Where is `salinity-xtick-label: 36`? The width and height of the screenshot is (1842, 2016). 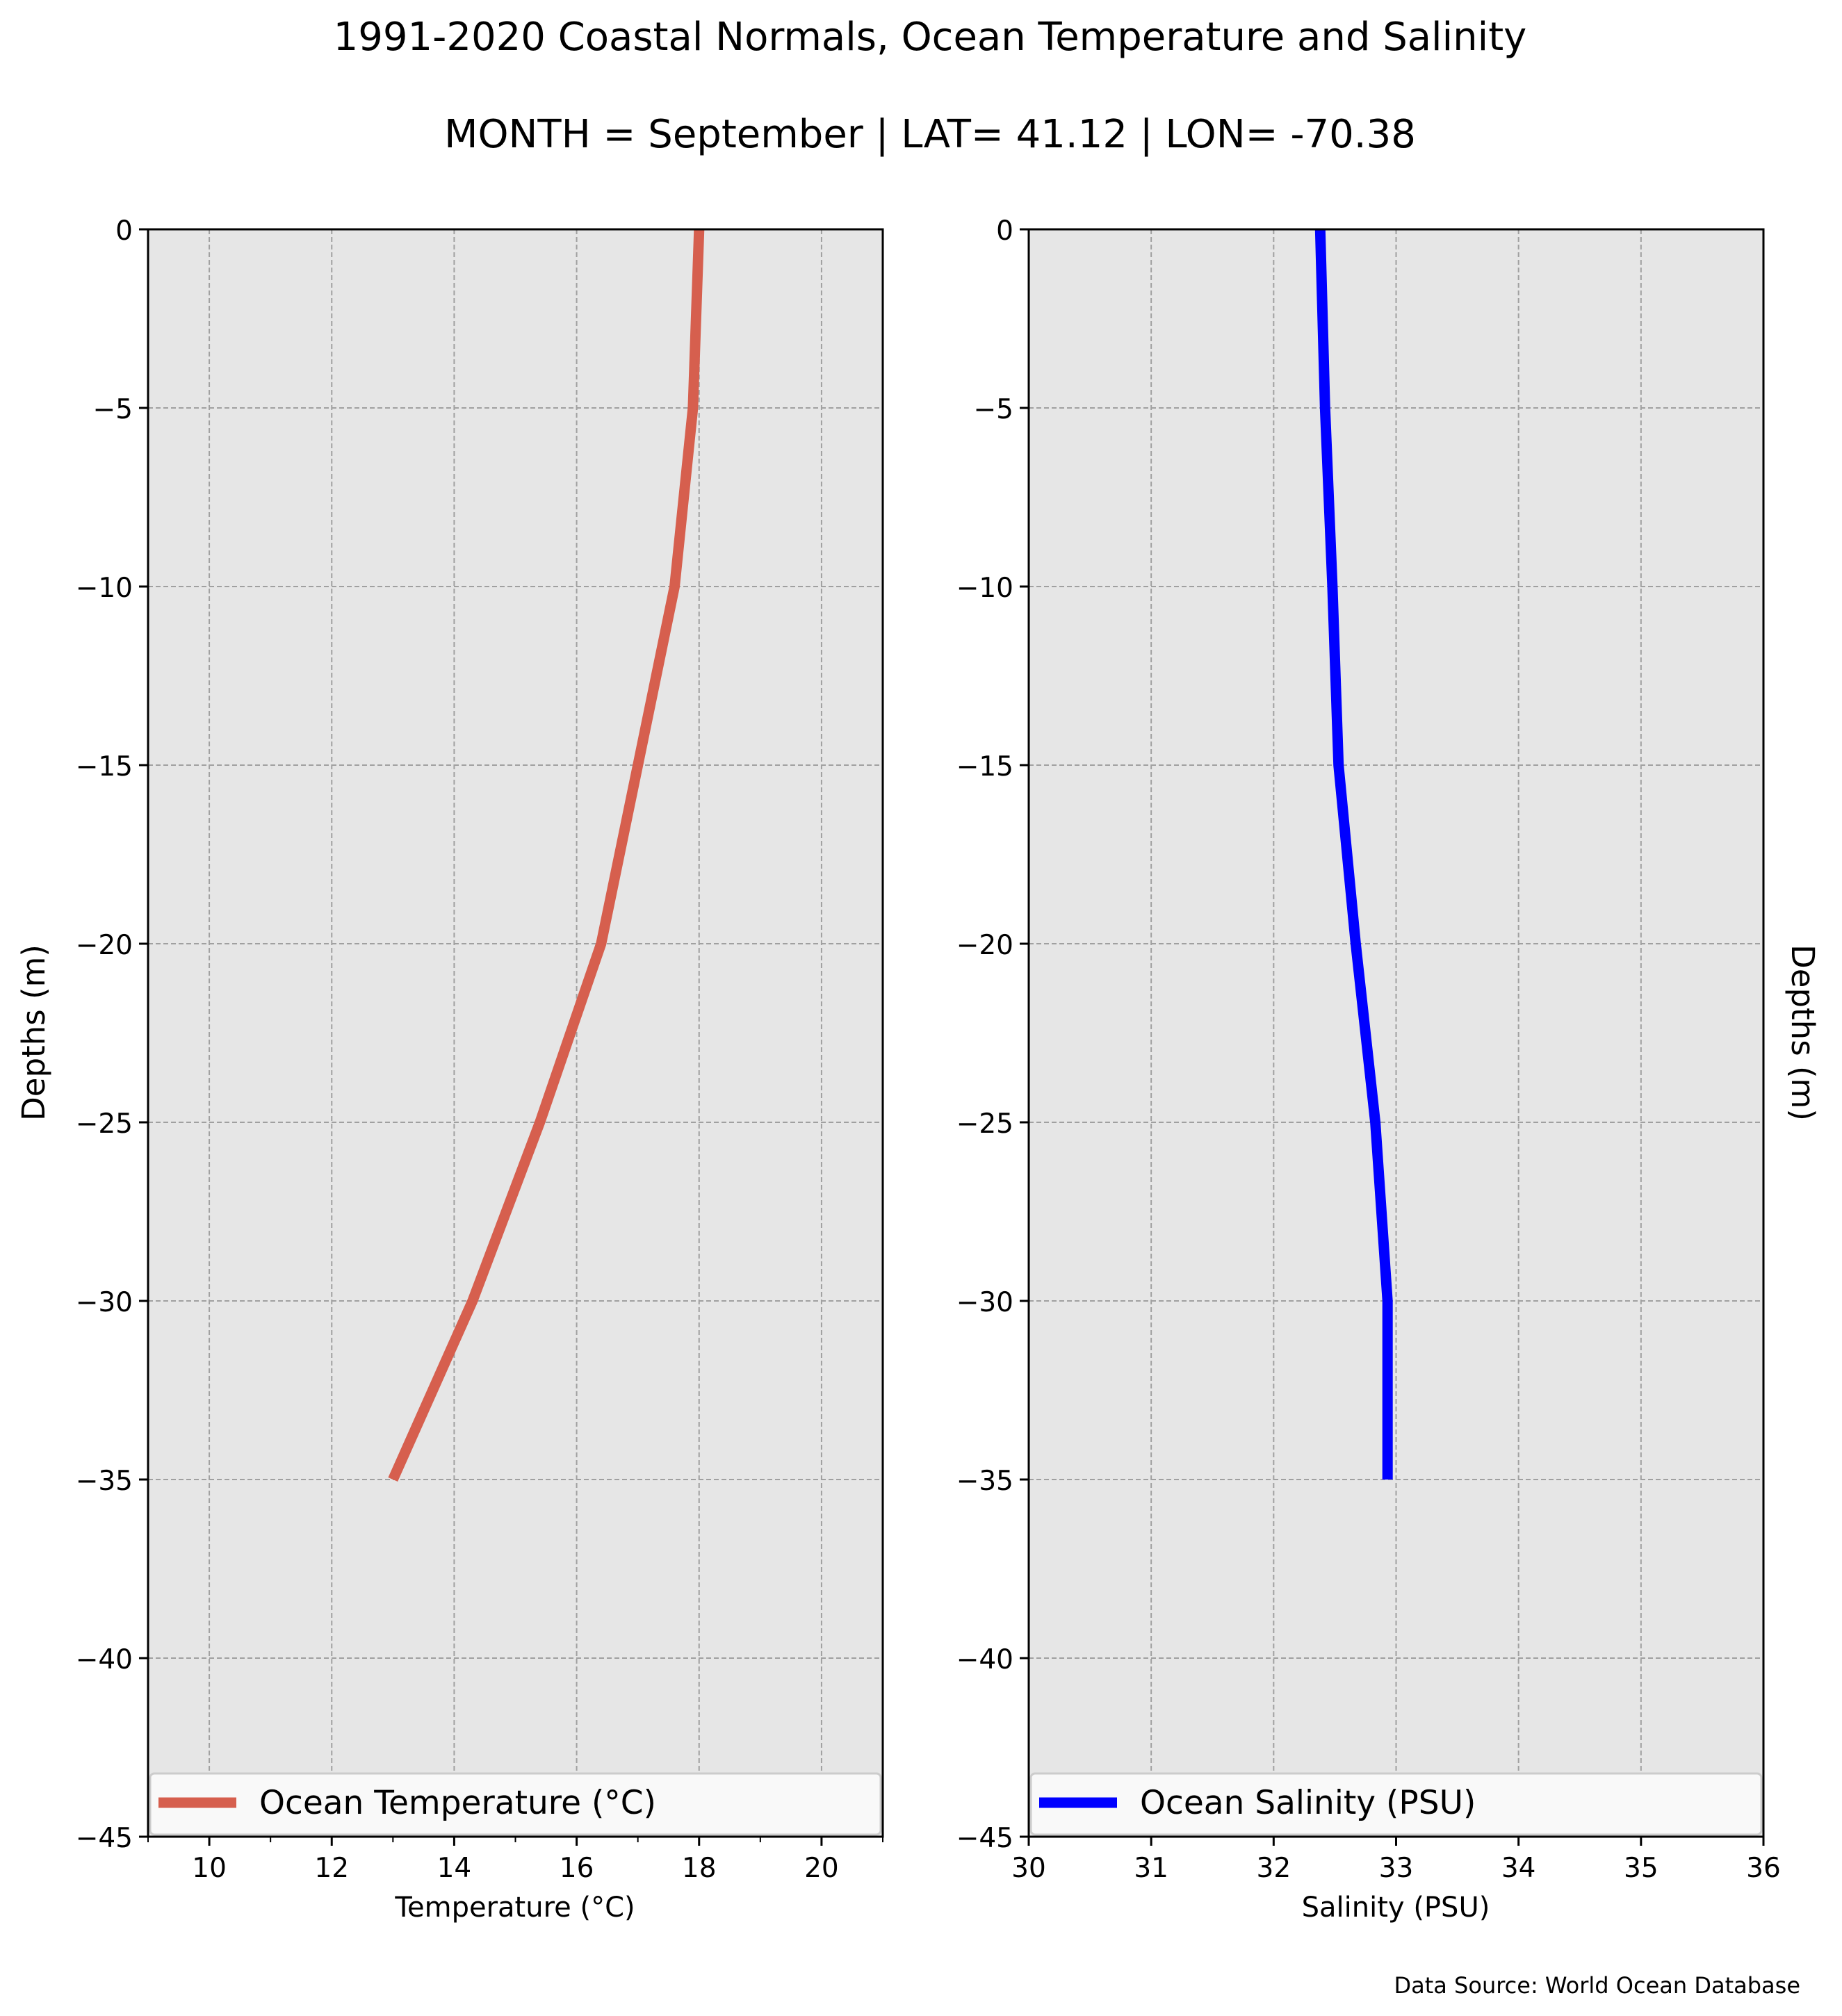 salinity-xtick-label: 36 is located at coordinates (1764, 1869).